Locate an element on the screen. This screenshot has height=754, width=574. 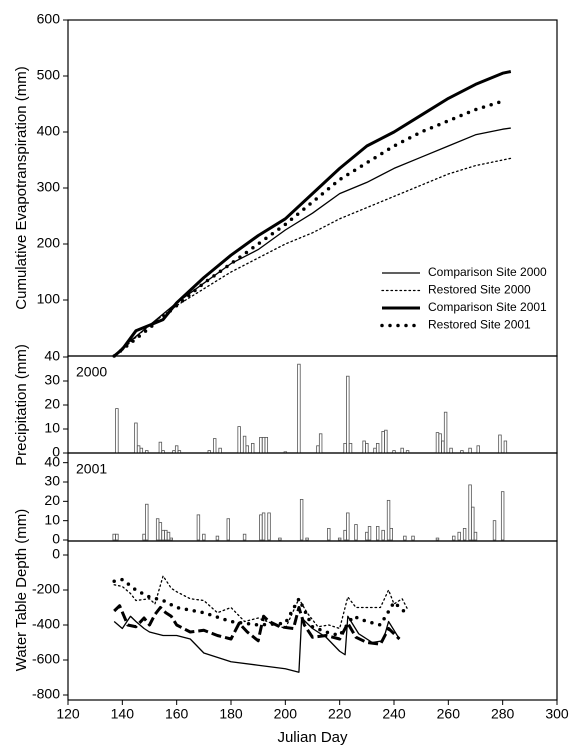
y-tick-label: 400 is located at coordinates (49, 131).